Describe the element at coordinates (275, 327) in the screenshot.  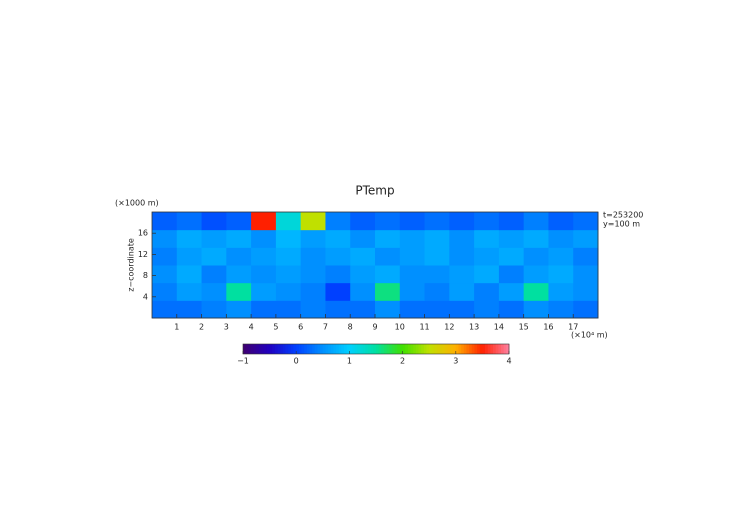
I see `x-tick-label: 5` at that location.